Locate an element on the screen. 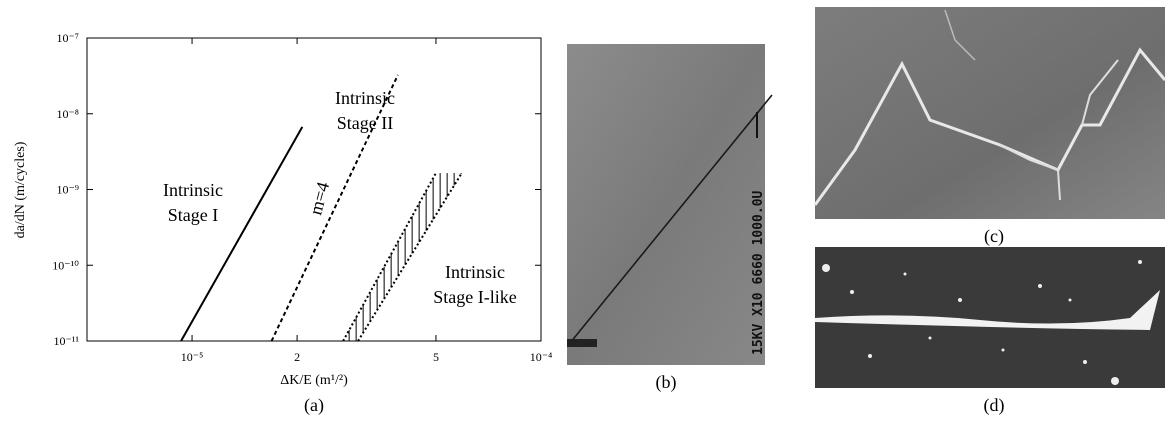  x-tick-label: 5 is located at coordinates (436, 357).